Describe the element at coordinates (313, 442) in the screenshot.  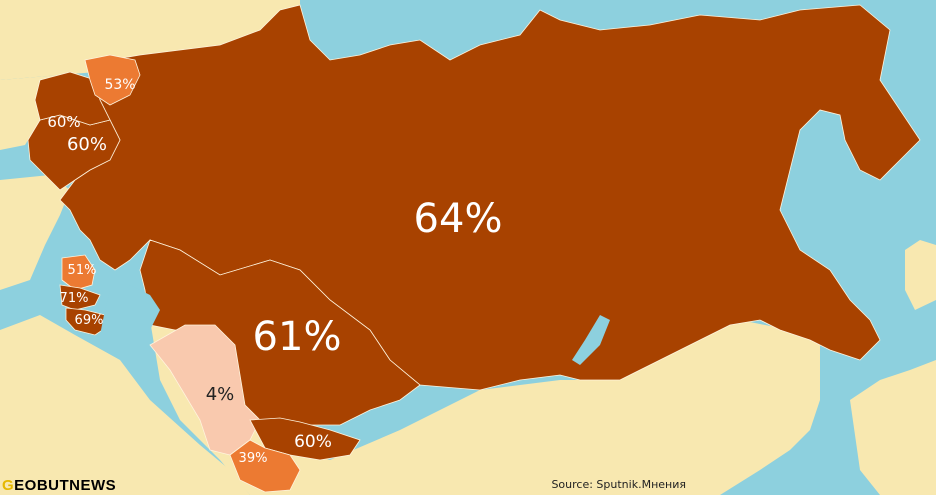
I see `label-kyrgyzstan: 60%` at that location.